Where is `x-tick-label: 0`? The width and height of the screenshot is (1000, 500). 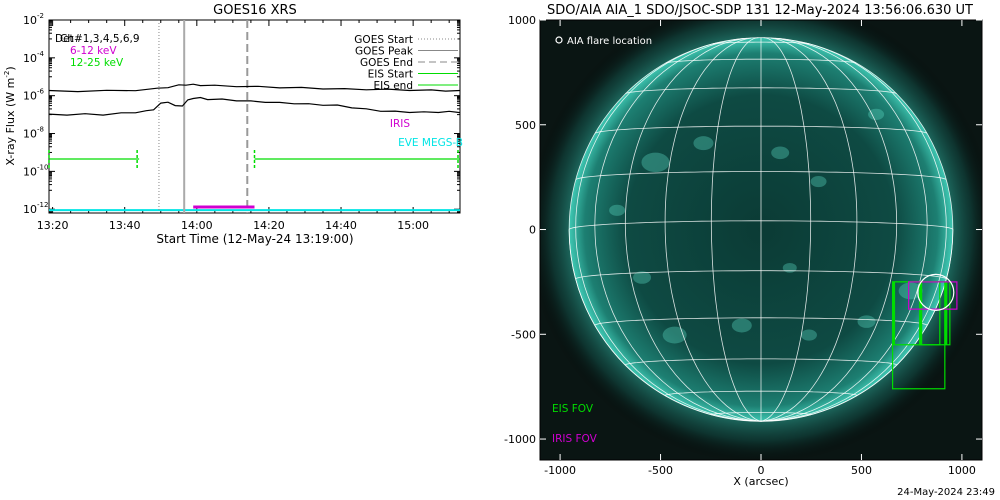 x-tick-label: 0 is located at coordinates (761, 470).